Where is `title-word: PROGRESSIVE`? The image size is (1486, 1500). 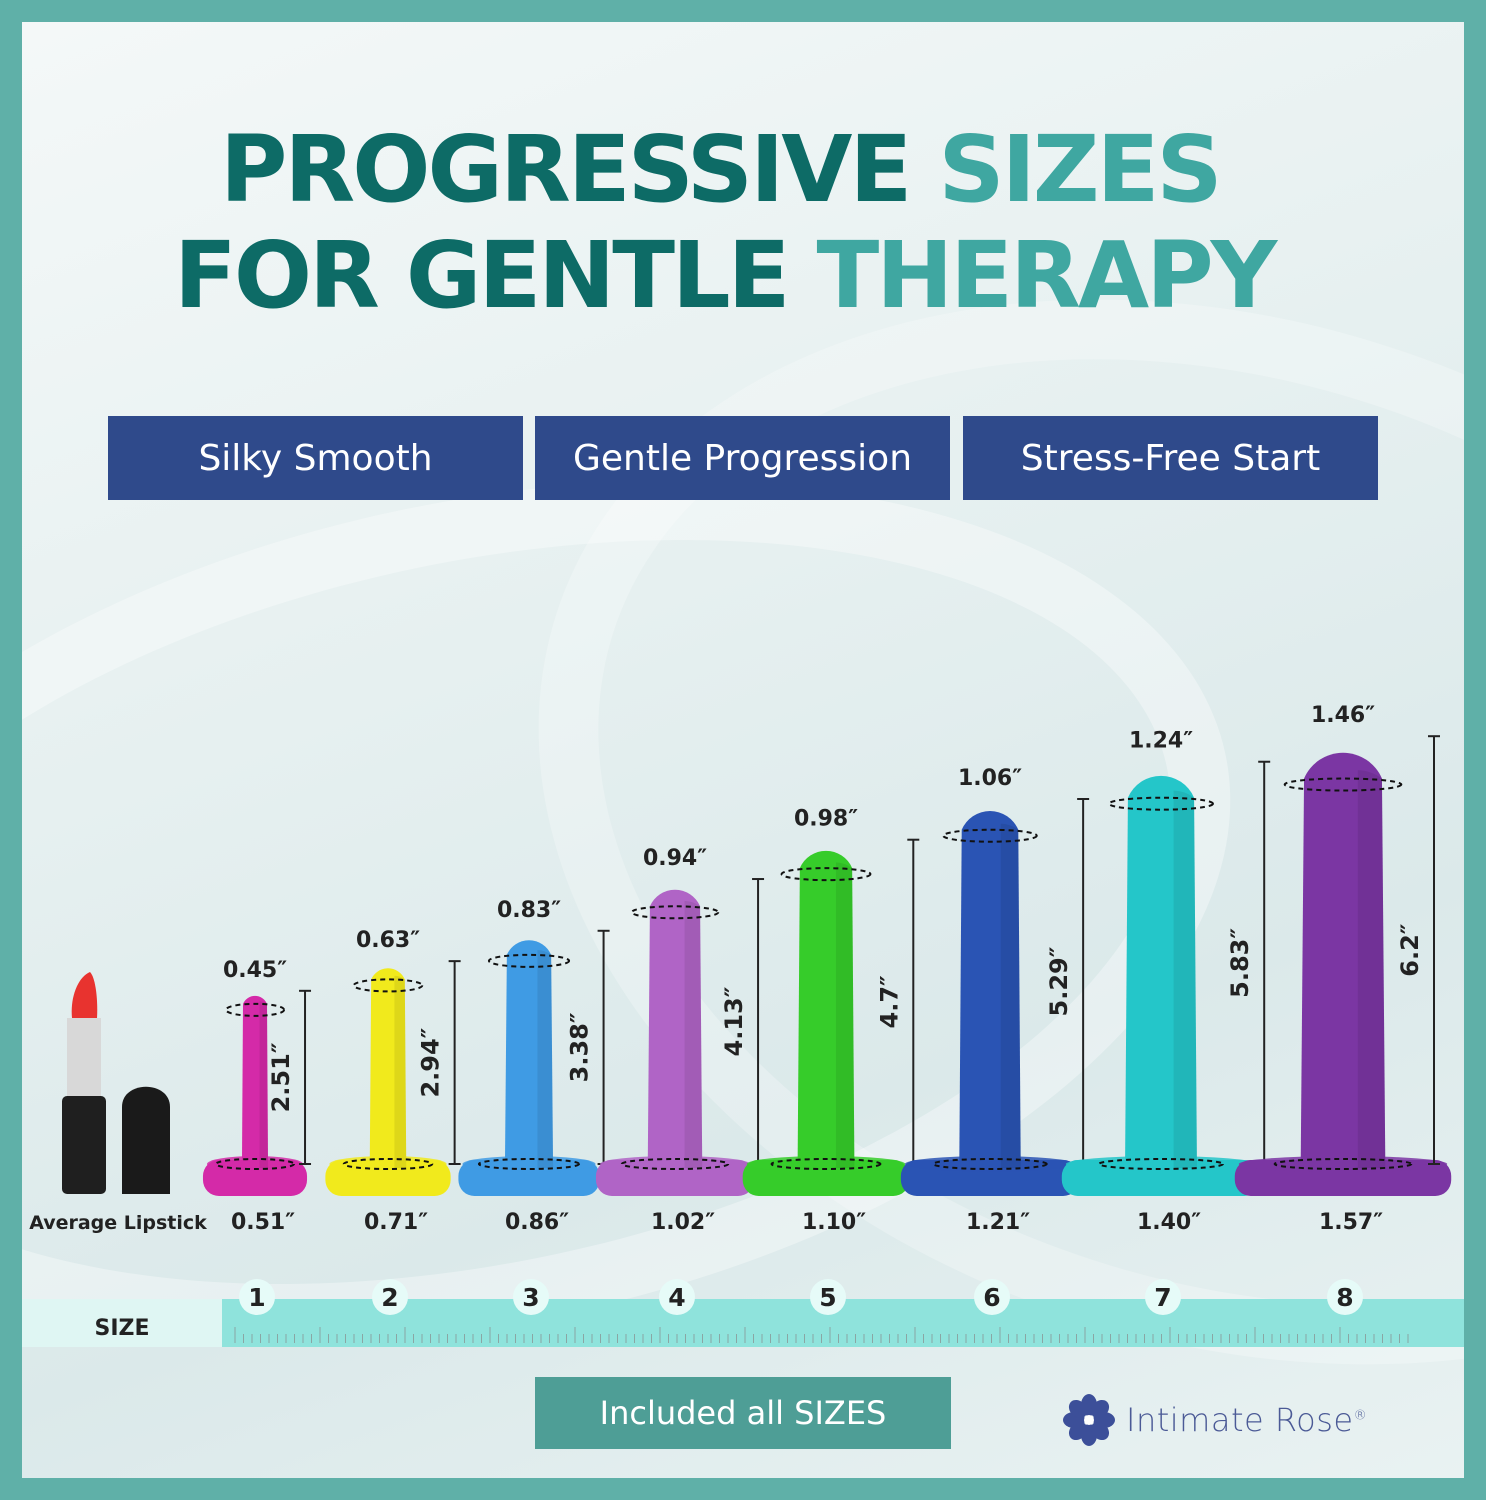
title-word: PROGRESSIVE is located at coordinates (566, 169).